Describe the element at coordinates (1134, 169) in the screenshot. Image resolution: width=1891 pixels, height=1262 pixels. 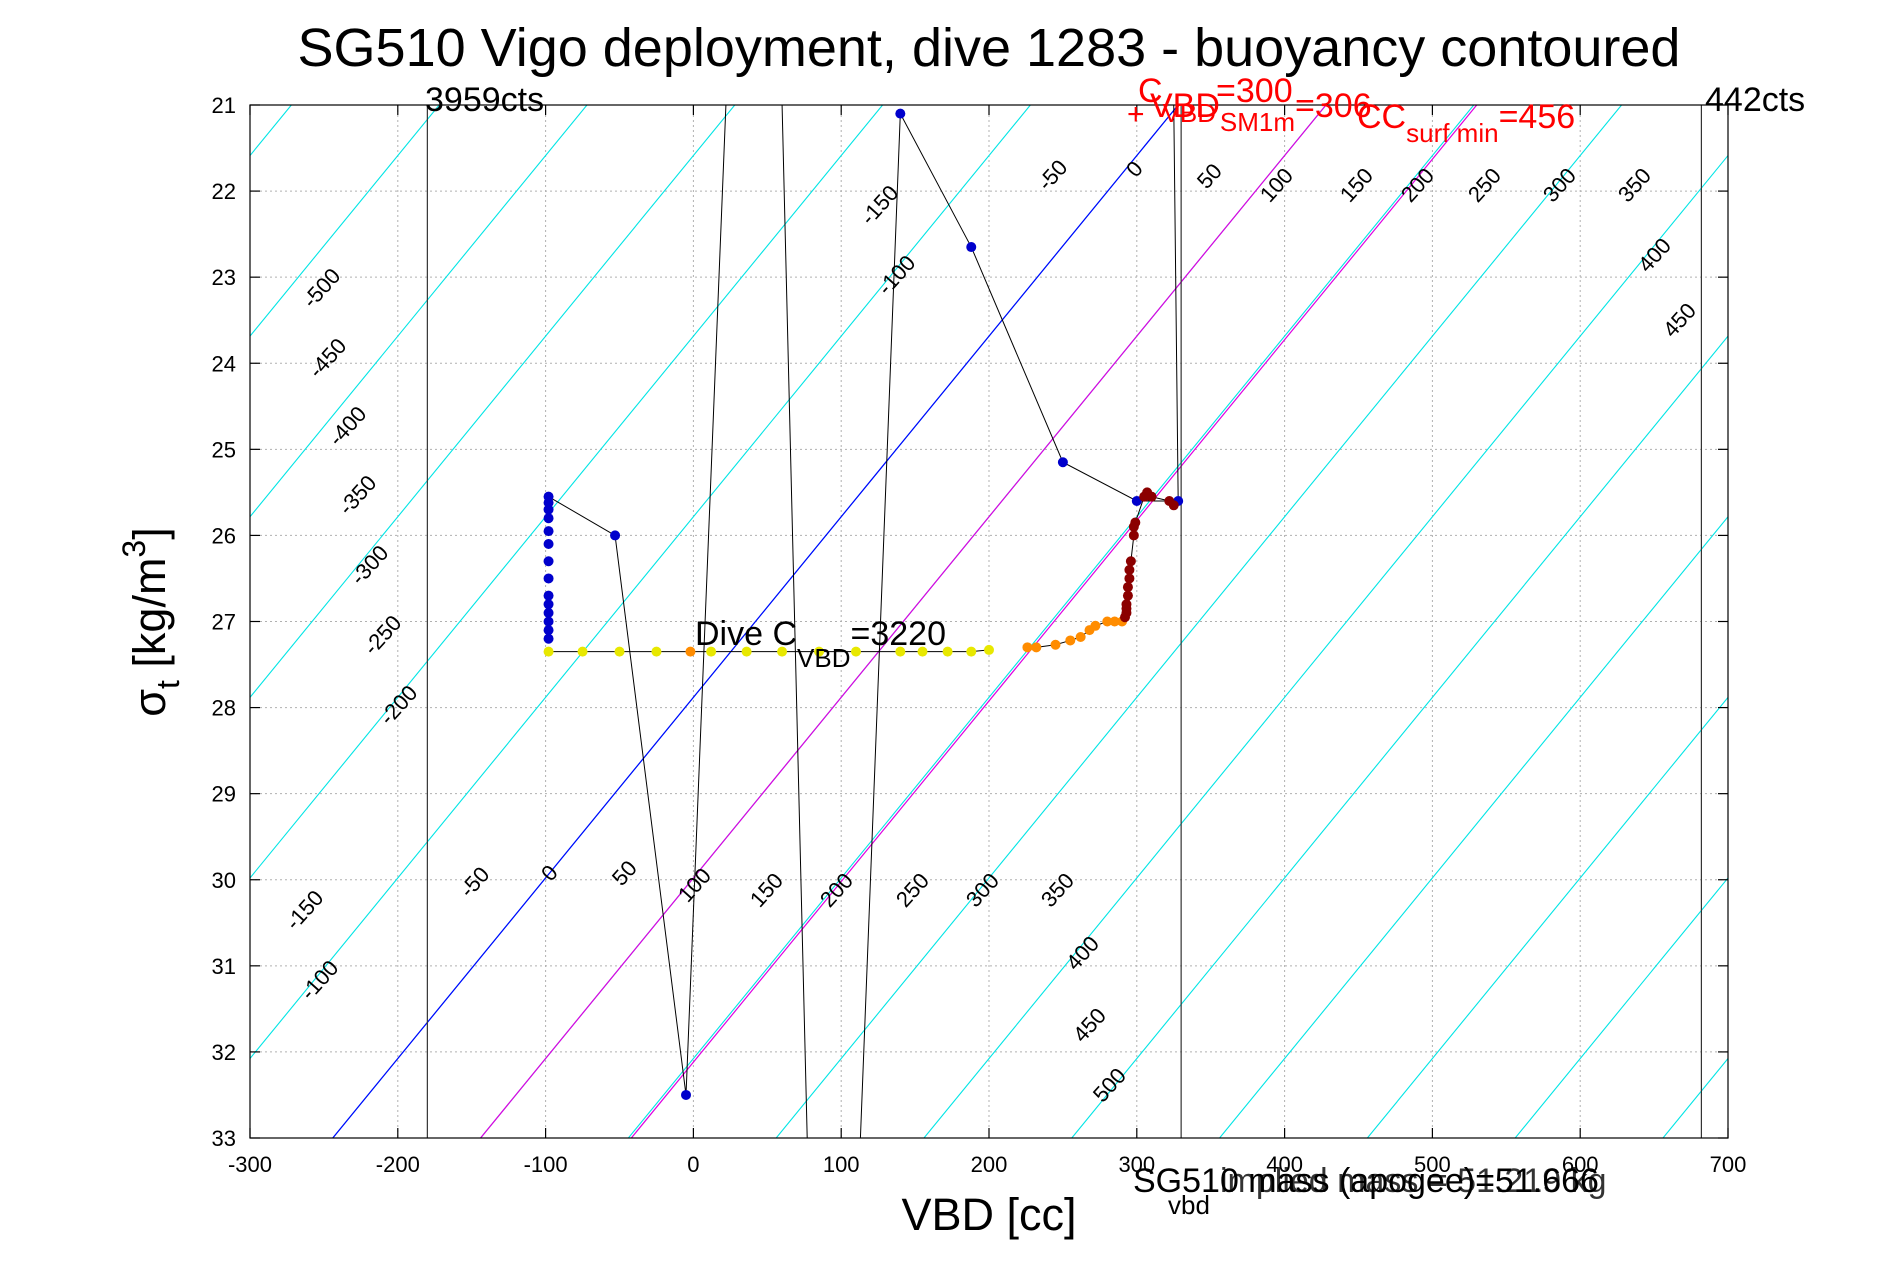
I see `contour-label: 0` at that location.